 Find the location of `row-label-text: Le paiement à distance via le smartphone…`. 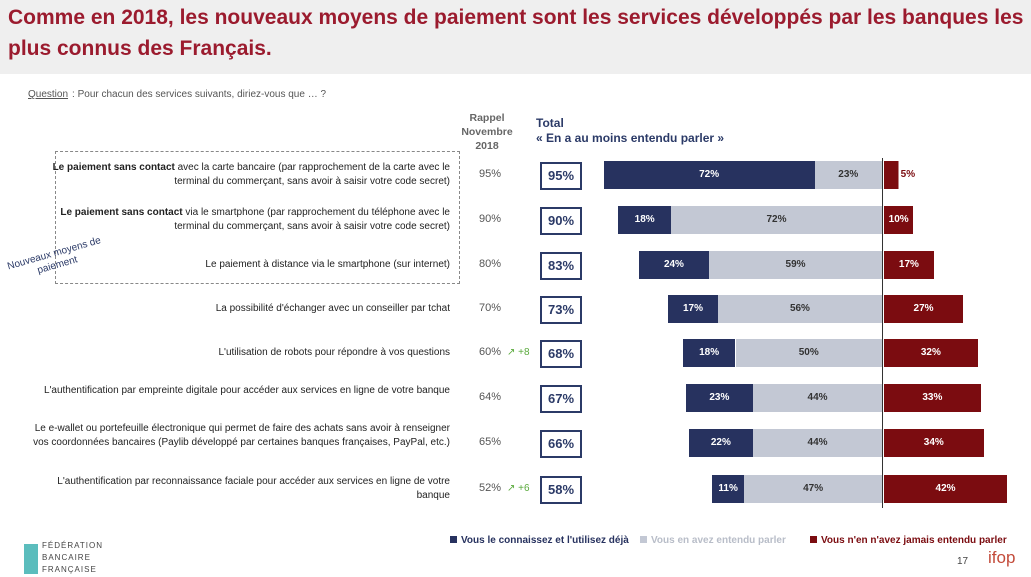

row-label-text: Le paiement à distance via le smartphone… is located at coordinates (327, 264).